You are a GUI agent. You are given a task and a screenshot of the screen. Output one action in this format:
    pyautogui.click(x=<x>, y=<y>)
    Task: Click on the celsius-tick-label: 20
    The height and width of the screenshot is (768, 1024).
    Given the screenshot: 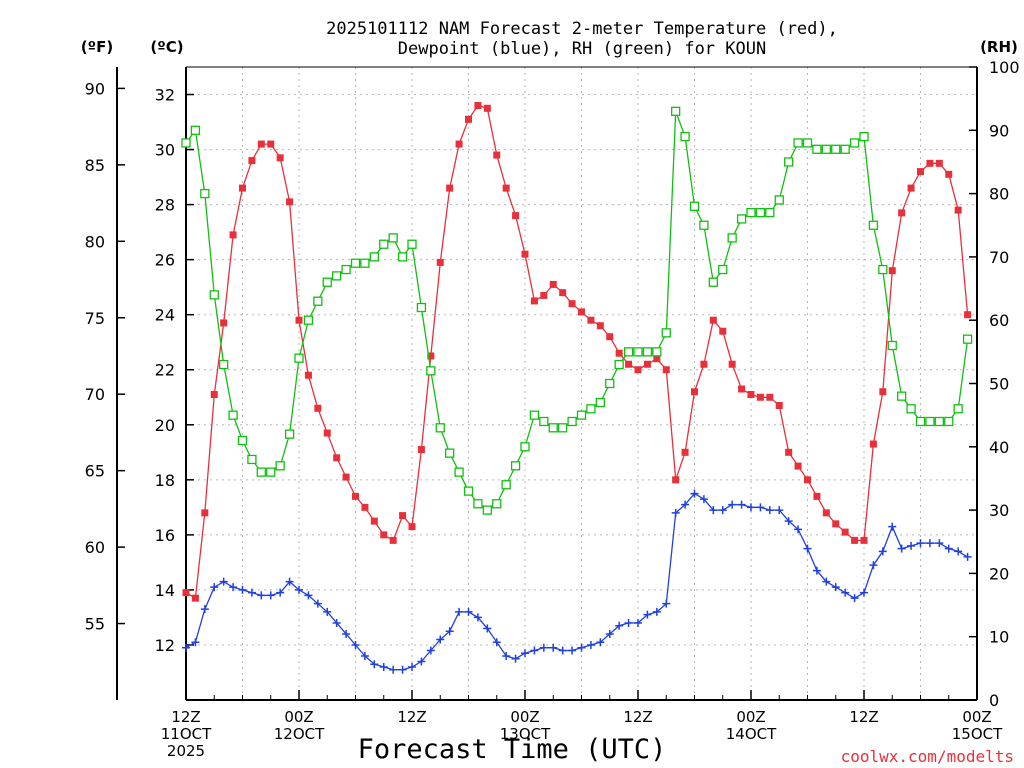 What is the action you would take?
    pyautogui.click(x=165, y=425)
    